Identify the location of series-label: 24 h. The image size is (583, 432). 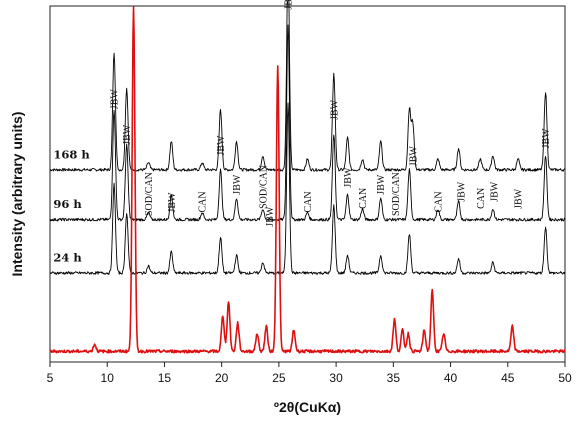
(67, 258).